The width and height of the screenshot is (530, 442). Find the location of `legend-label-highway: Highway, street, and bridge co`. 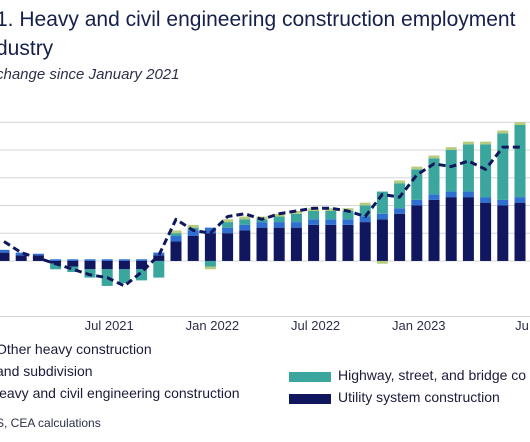

legend-label-highway: Highway, street, and bridge co is located at coordinates (432, 375).